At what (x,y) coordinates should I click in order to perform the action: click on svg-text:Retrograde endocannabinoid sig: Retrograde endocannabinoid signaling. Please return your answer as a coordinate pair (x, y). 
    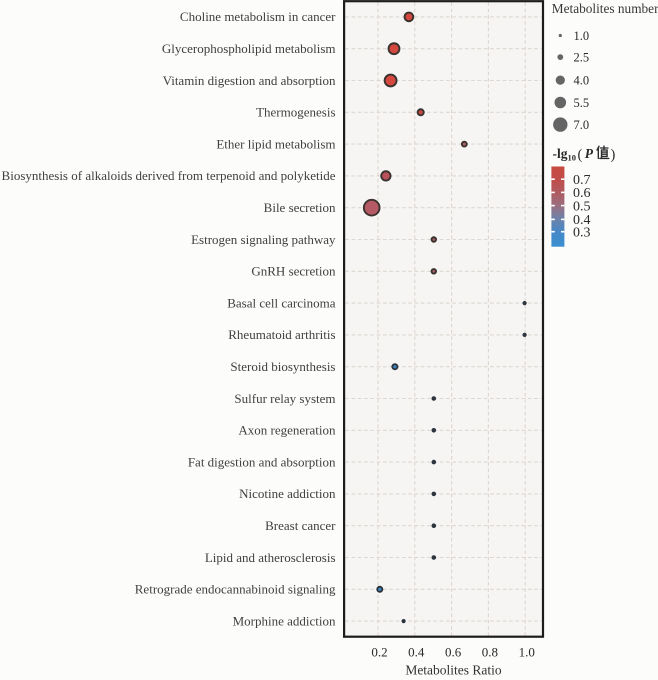
    Looking at the image, I should click on (235, 589).